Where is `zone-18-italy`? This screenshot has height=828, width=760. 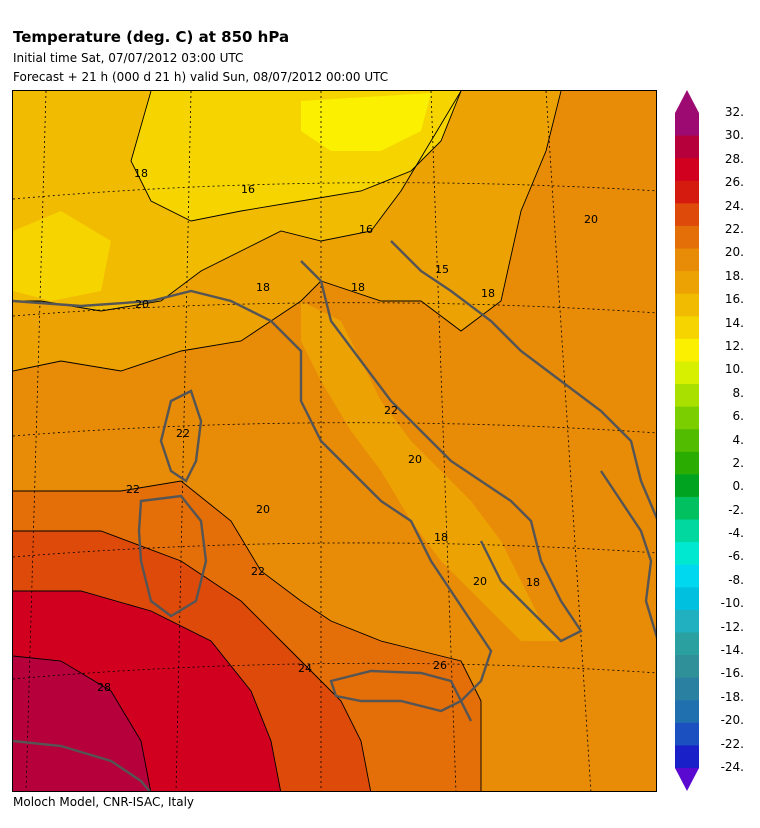 zone-18-italy is located at coordinates (431, 471).